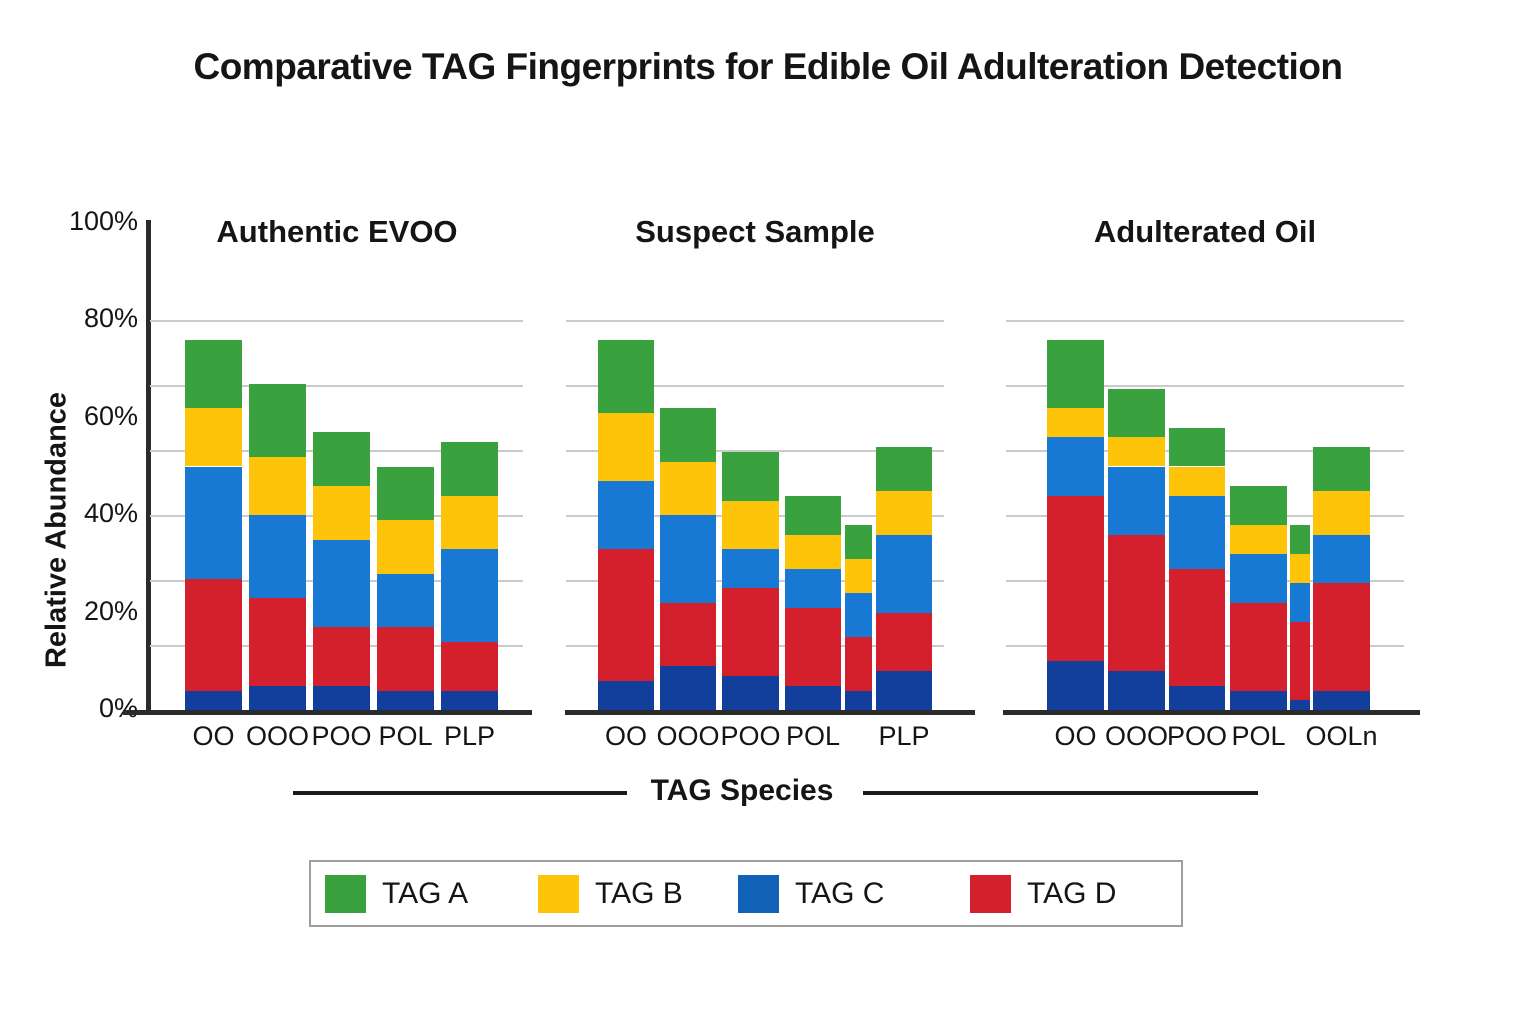 The height and width of the screenshot is (1024, 1536). What do you see at coordinates (1300, 603) in the screenshot?
I see `bar-segment-unlabeled-tag-c` at bounding box center [1300, 603].